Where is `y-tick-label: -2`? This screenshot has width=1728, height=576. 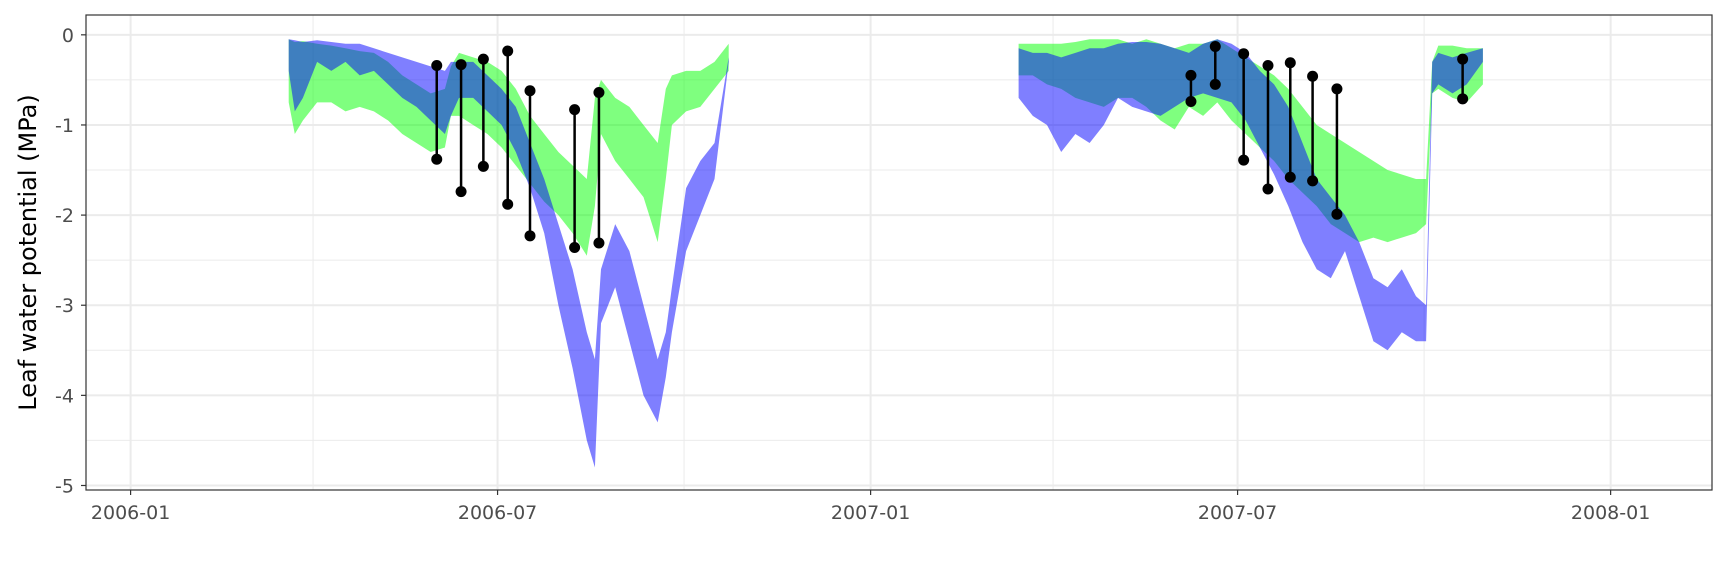 y-tick-label: -2 is located at coordinates (64, 216).